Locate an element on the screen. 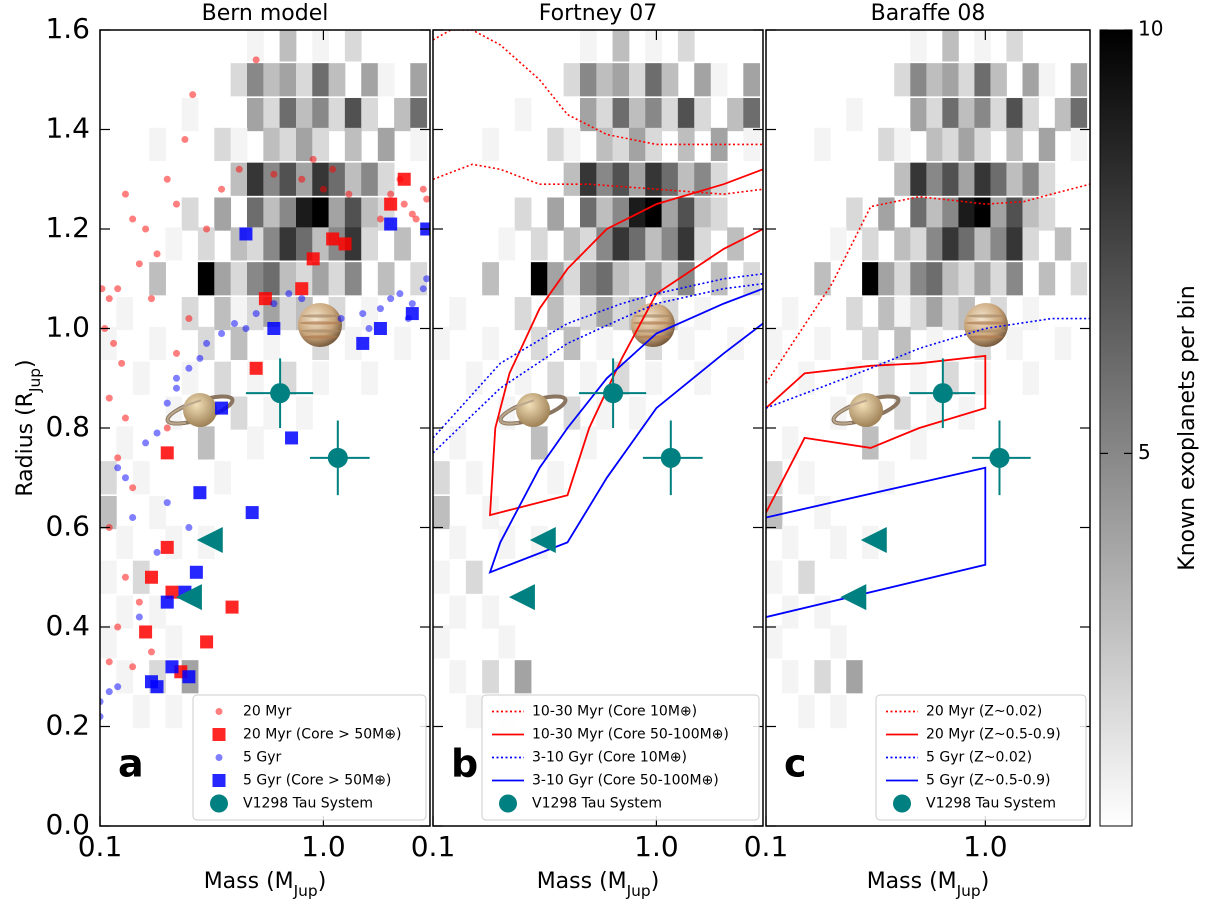  colorbar-label: Known exoplanets per bin is located at coordinates (1187, 427).